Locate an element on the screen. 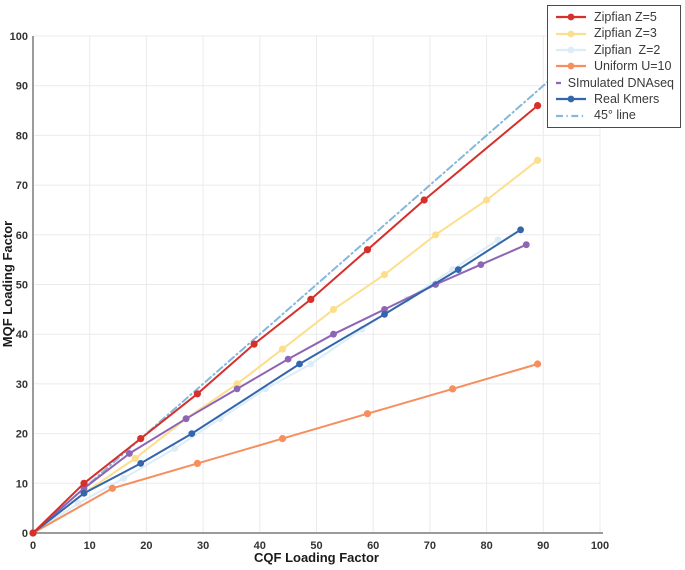 The width and height of the screenshot is (685, 570). legend-item: Uniform U=10 is located at coordinates (614, 66).